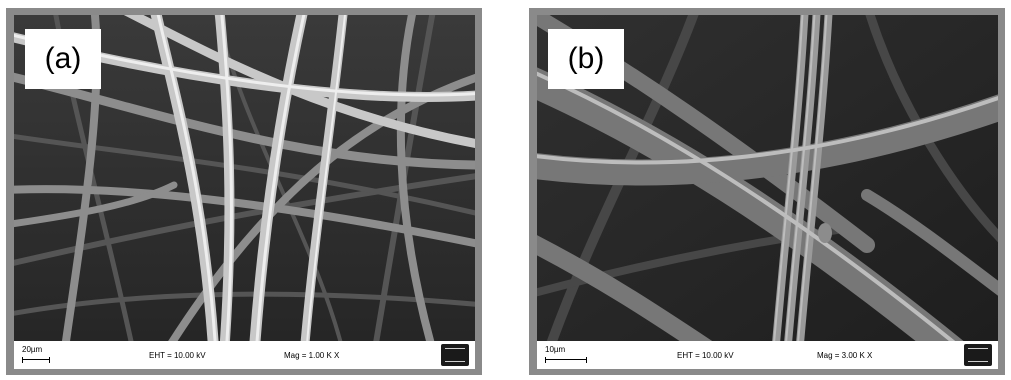  I want to click on panel-label: (a), so click(63, 59).